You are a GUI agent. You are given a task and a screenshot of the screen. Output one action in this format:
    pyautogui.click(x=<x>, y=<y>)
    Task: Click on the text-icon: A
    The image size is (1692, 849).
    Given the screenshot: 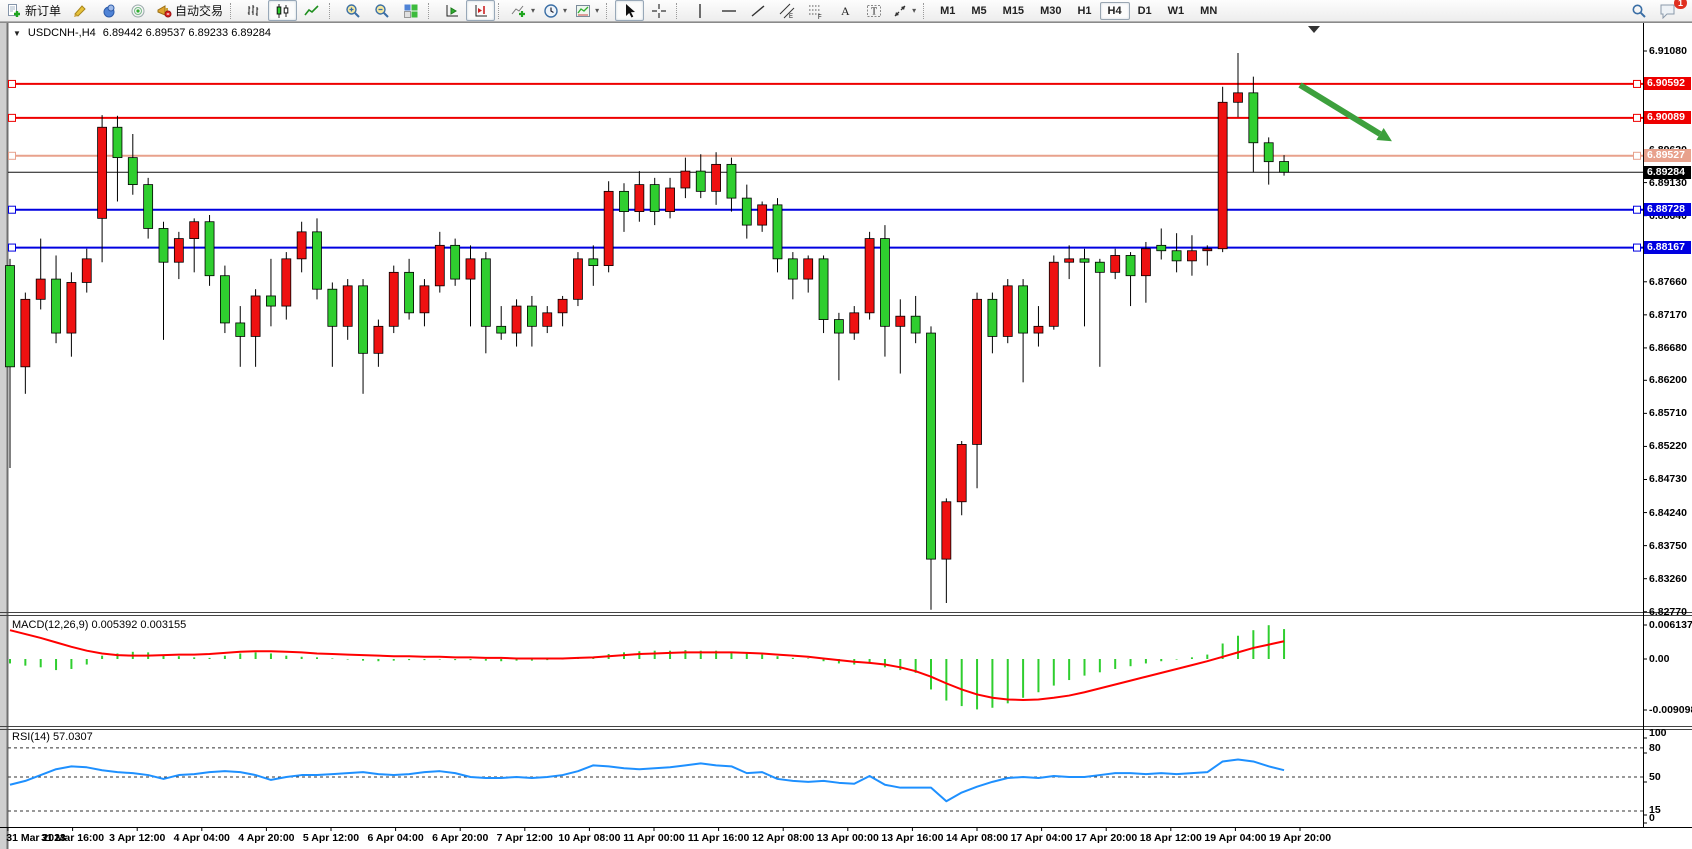 What is the action you would take?
    pyautogui.click(x=845, y=11)
    